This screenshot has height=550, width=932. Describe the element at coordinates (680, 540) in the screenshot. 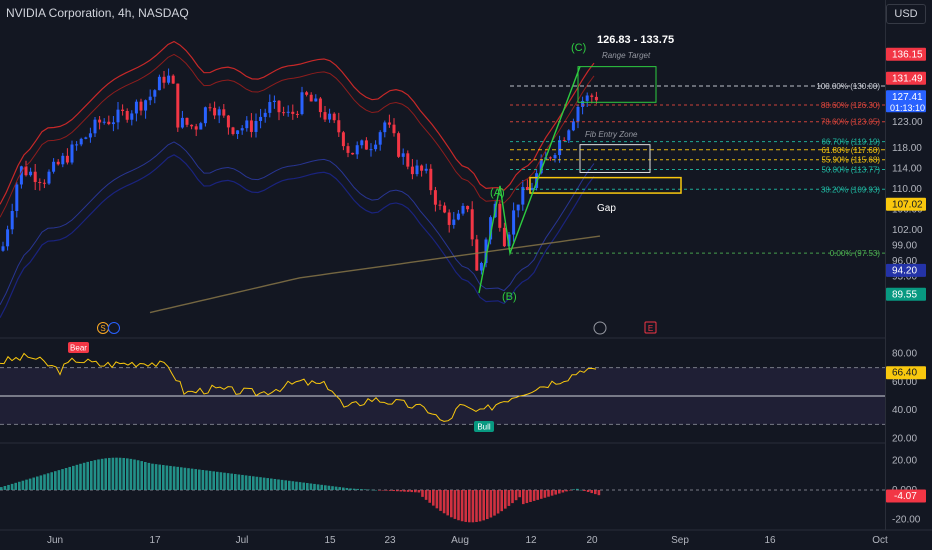

I see `time-axis-label: Sep` at that location.